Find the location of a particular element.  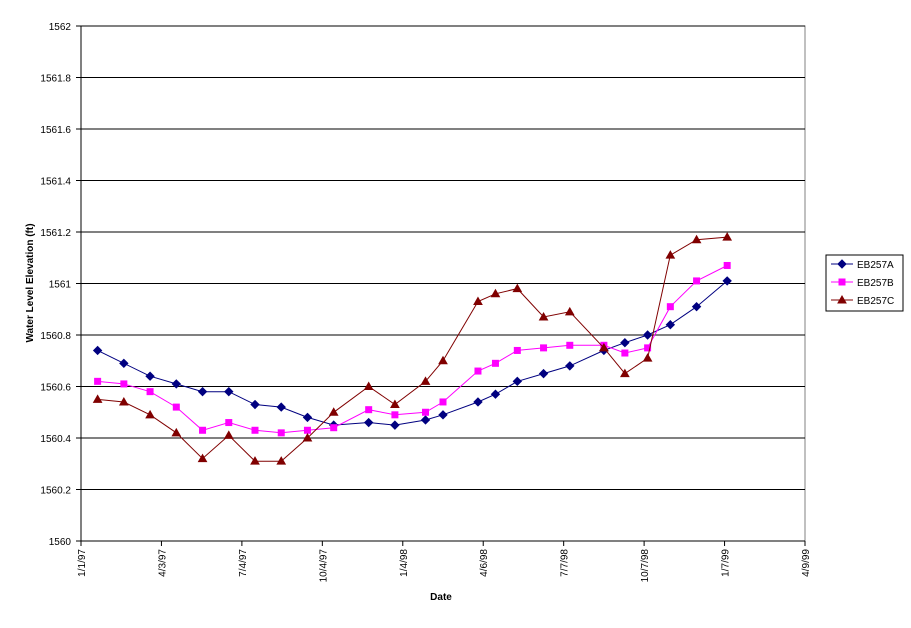

y-tick-label: 1560 is located at coordinates (60, 542).